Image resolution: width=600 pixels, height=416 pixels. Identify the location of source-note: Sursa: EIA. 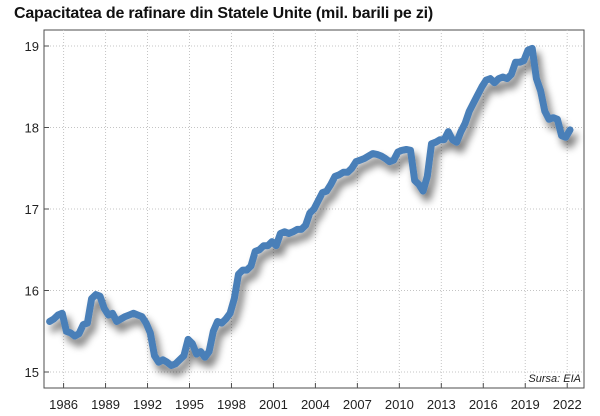
(554, 379).